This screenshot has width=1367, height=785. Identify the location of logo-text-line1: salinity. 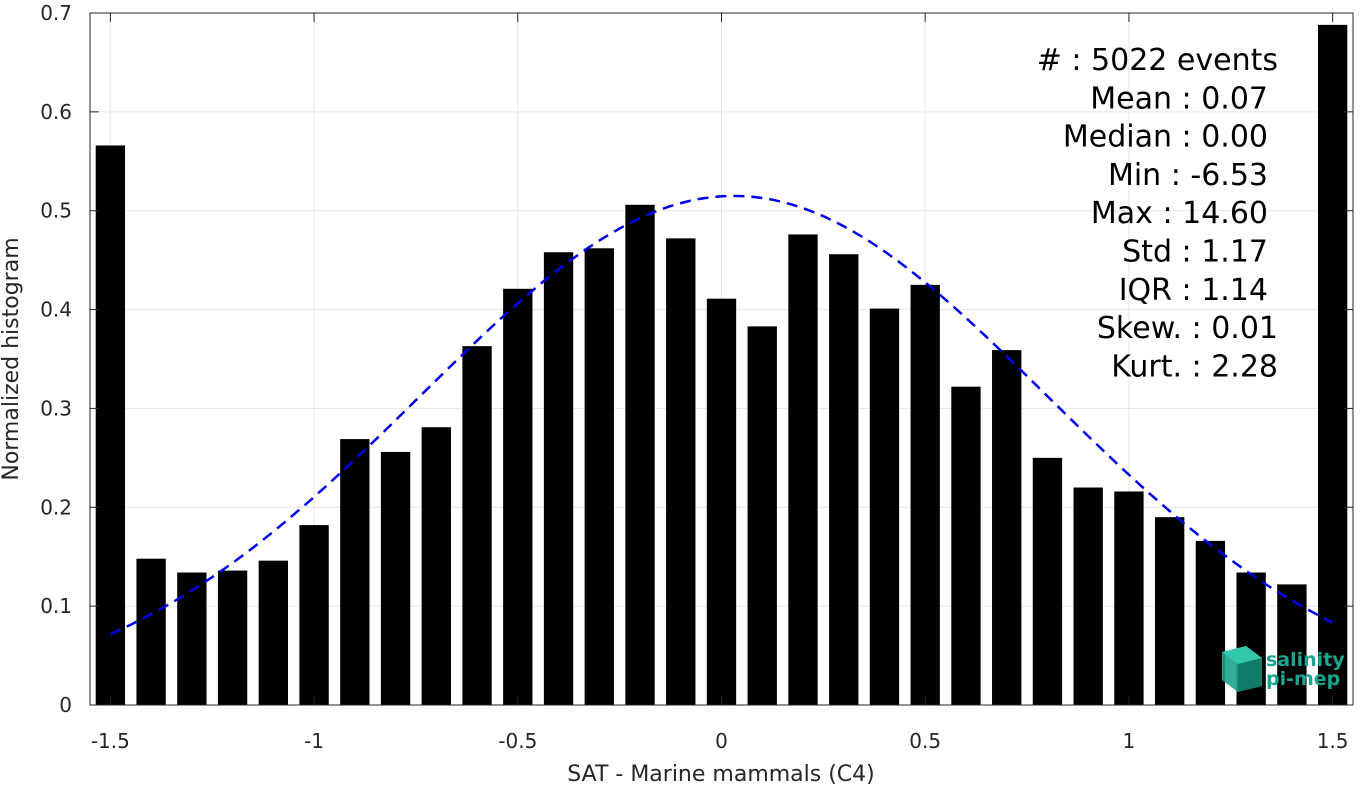
(1305, 660).